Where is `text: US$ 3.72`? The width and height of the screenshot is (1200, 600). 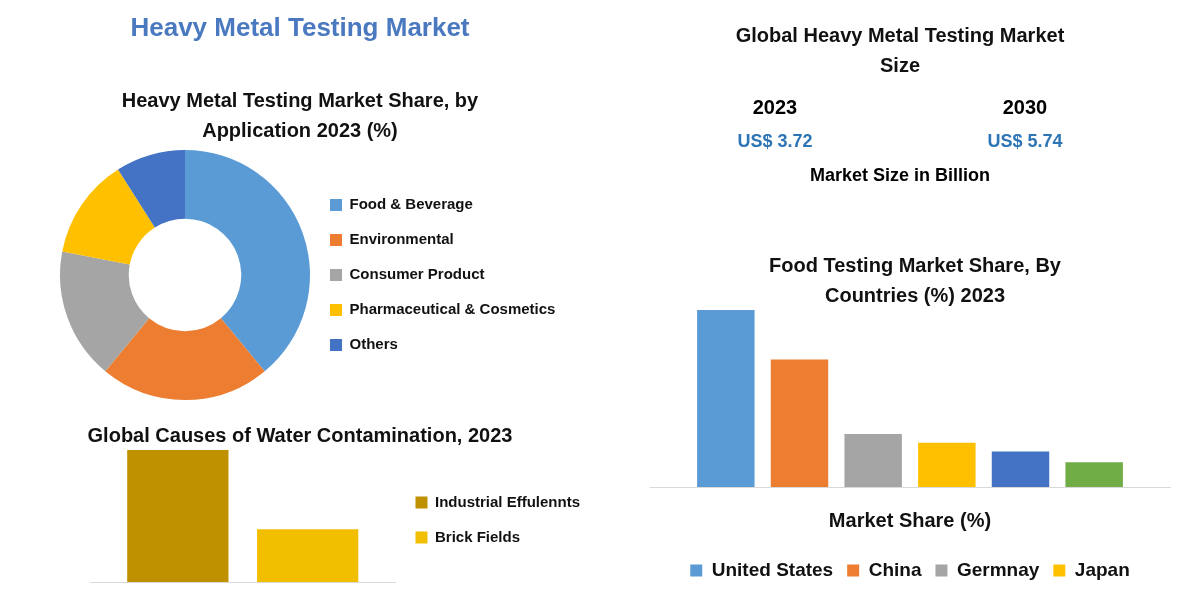
text: US$ 3.72 is located at coordinates (775, 141).